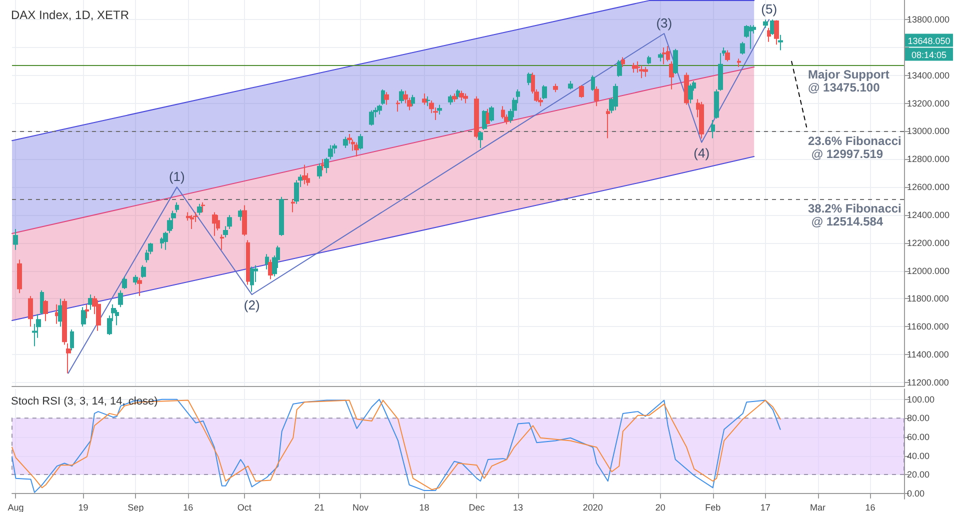 Image resolution: width=954 pixels, height=512 pixels. I want to click on x-tick-label: Dec, so click(477, 507).